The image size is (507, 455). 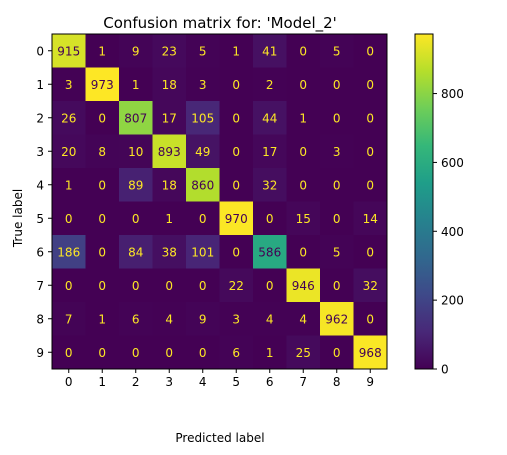 I want to click on cell-value-label: 101, so click(x=202, y=252).